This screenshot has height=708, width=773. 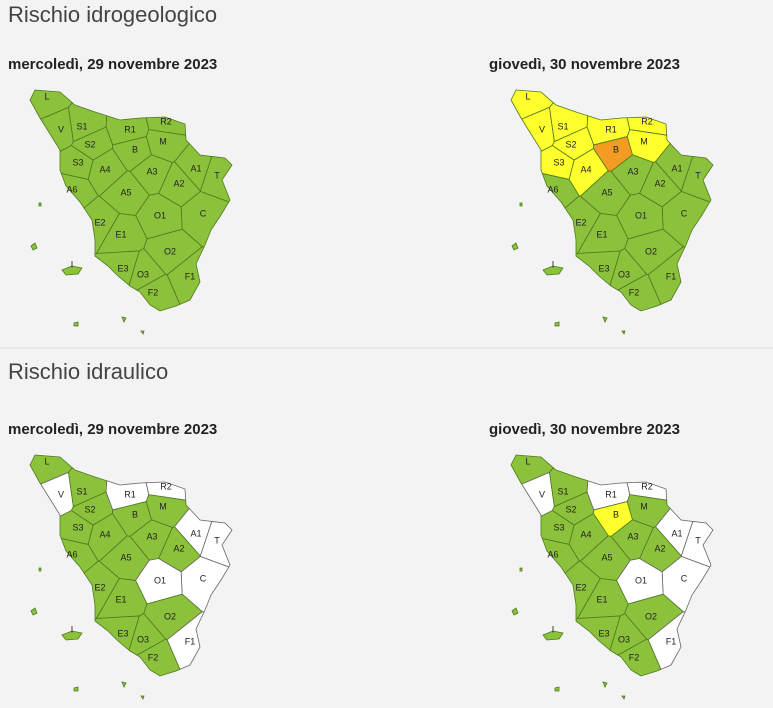 I want to click on section-title: Rischio idraulico, so click(x=88, y=371).